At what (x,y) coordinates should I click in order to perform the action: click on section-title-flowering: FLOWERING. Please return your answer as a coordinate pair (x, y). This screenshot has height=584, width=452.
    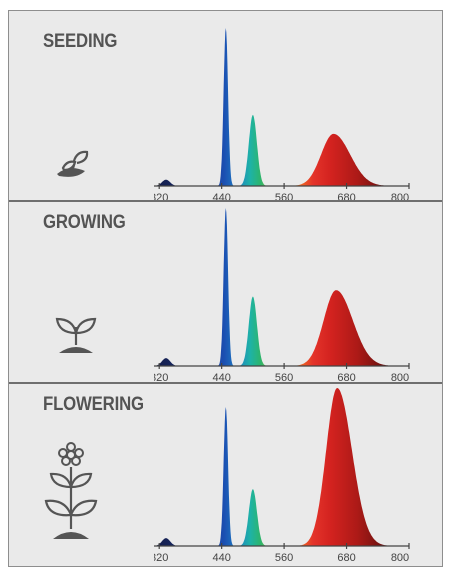
    Looking at the image, I should click on (93, 404).